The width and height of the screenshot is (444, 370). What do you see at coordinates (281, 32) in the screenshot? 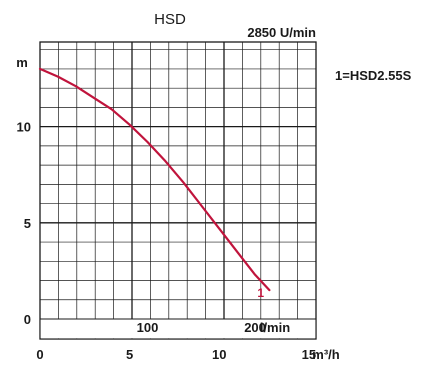
I see `speed-label: 2850 U/min` at bounding box center [281, 32].